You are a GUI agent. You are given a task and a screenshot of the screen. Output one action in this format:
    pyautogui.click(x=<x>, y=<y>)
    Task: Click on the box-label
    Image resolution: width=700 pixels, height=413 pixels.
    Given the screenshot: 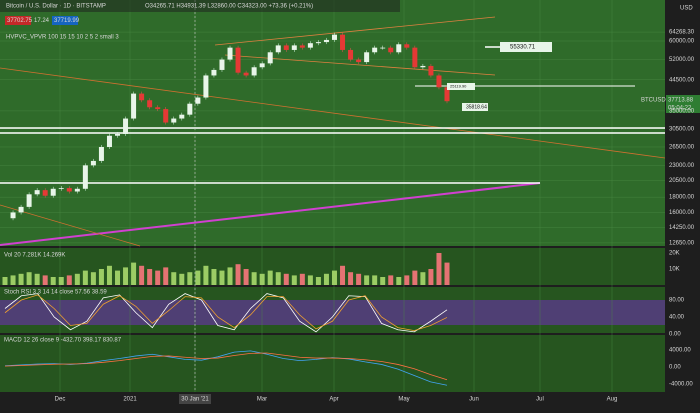 What is the action you would take?
    pyautogui.click(x=475, y=107)
    